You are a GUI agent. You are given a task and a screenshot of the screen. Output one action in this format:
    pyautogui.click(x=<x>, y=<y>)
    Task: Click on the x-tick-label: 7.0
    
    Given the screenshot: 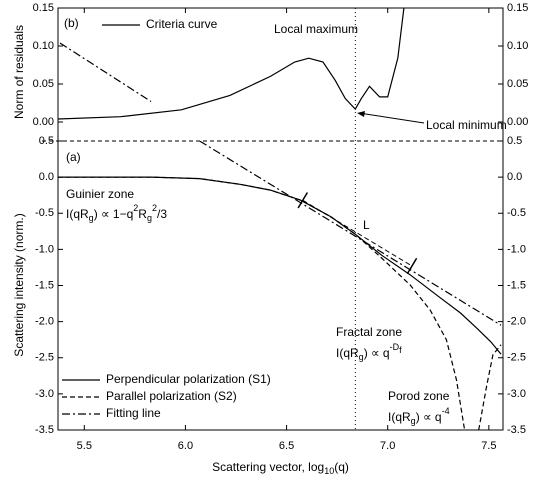 What is the action you would take?
    pyautogui.click(x=387, y=446)
    